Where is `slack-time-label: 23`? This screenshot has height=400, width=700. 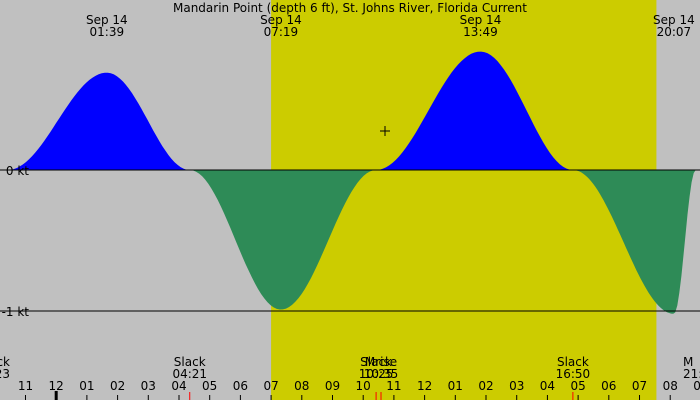
slack-time-label: 23 is located at coordinates (5, 374).